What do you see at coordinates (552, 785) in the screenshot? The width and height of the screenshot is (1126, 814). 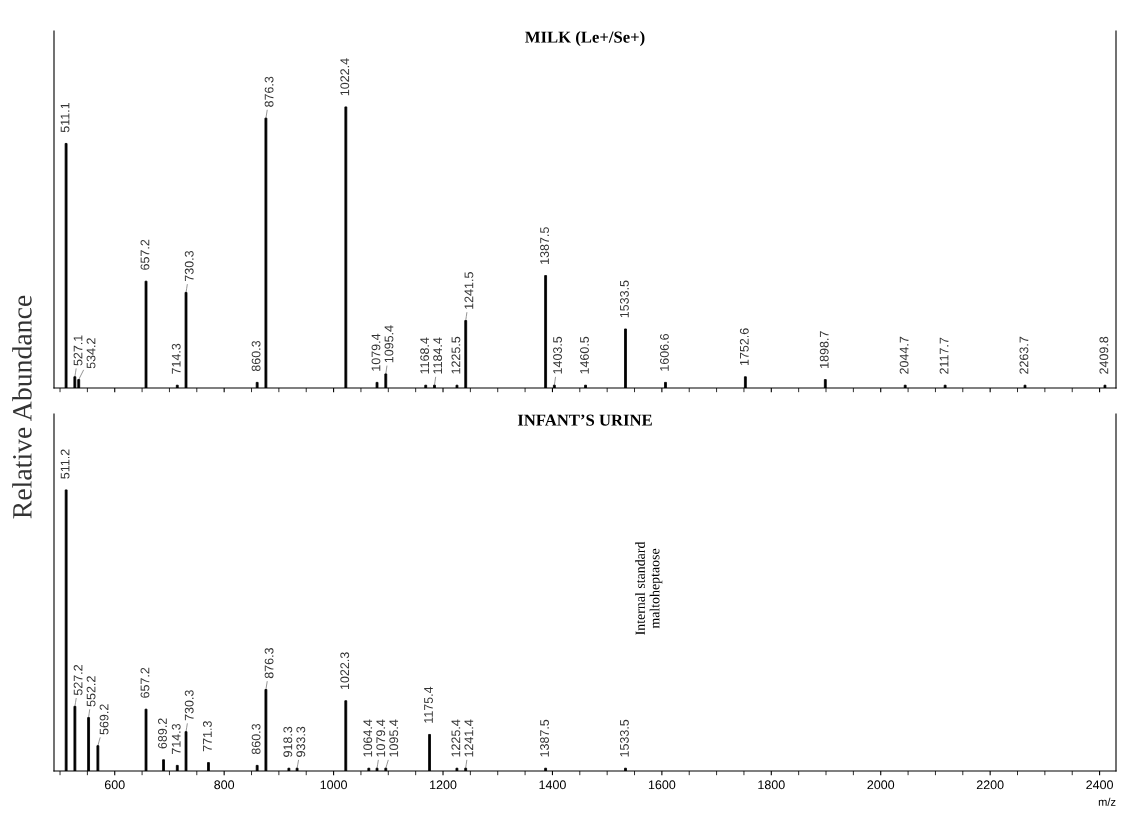 I see `x-tick-label: 1400` at bounding box center [552, 785].